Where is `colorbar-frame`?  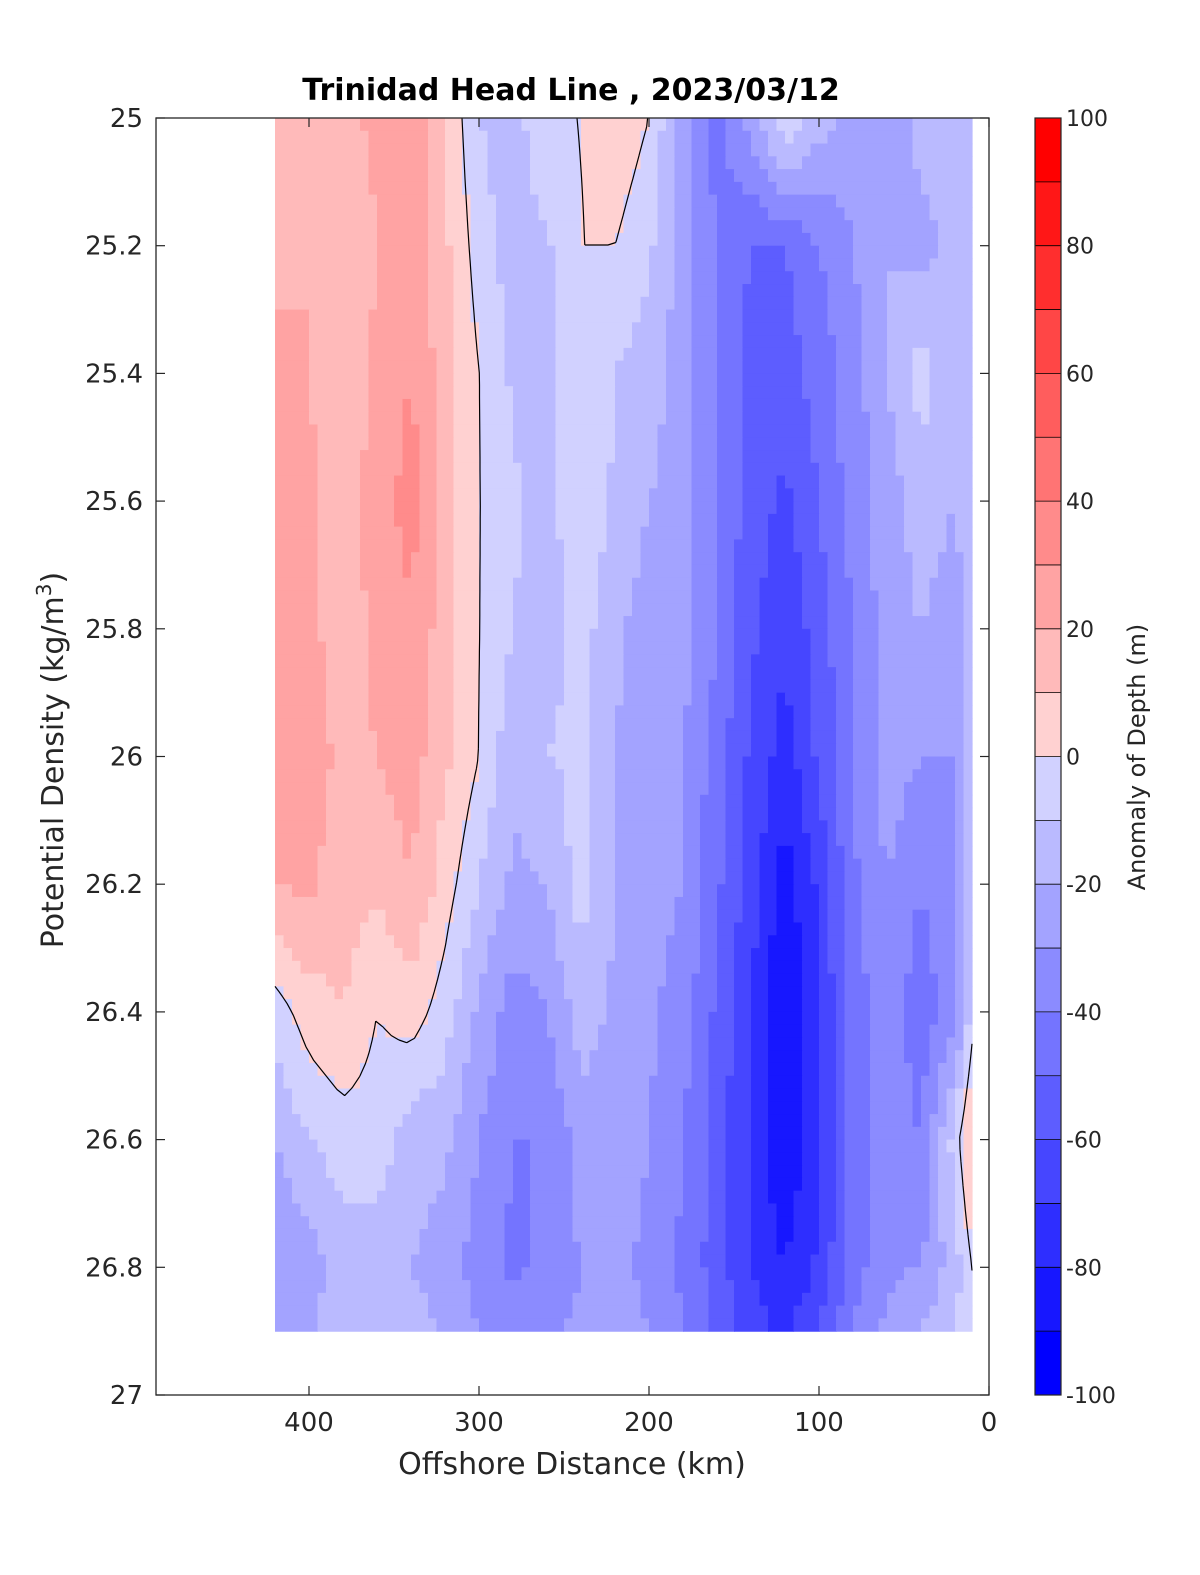 colorbar-frame is located at coordinates (1048, 756).